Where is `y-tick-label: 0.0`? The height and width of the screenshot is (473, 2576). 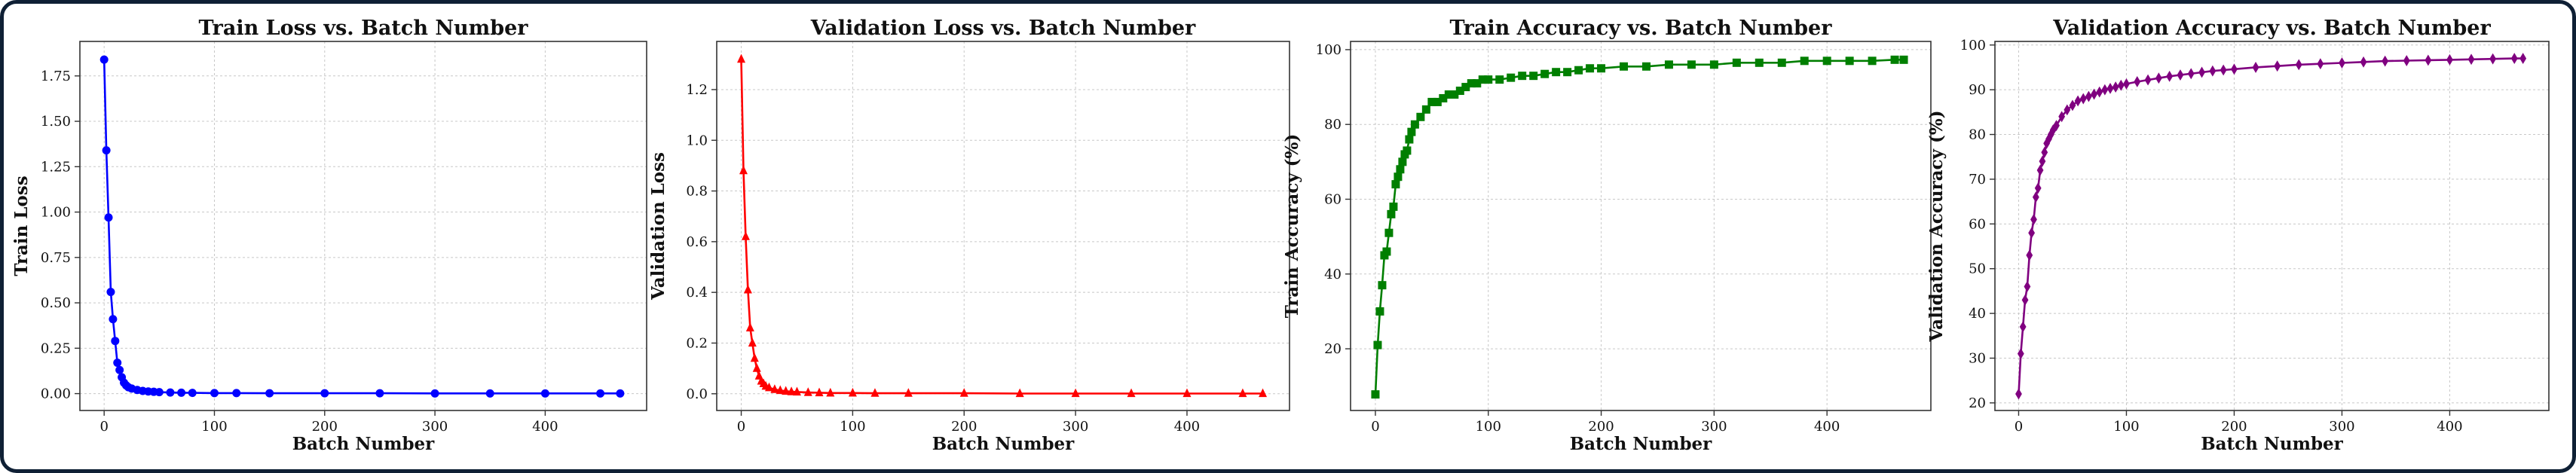
y-tick-label: 0.0 is located at coordinates (697, 394).